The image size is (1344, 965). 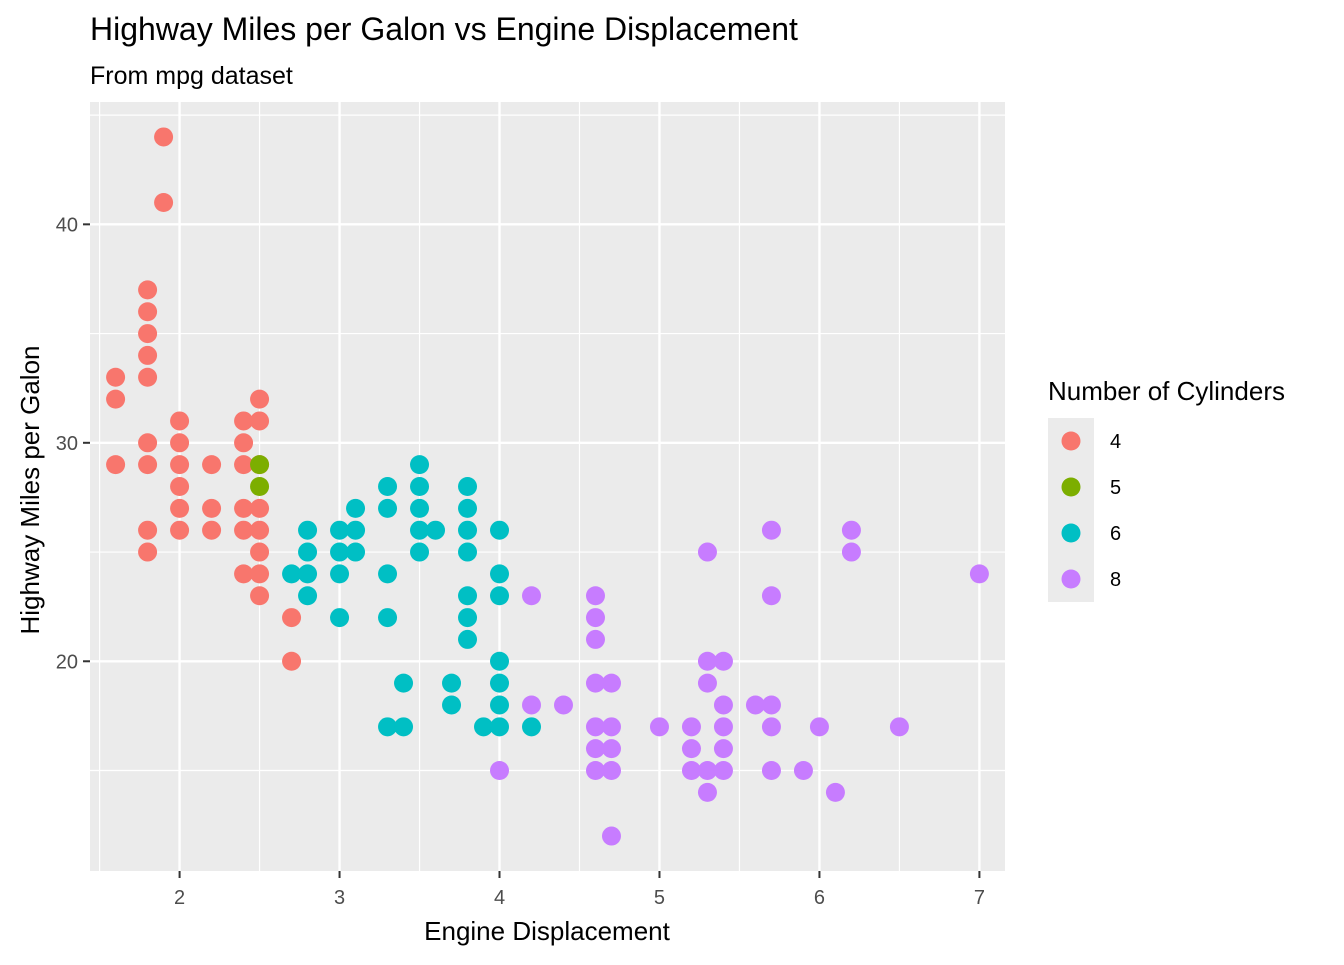 I want to click on chart-subtitle: From mpg dataset, so click(x=191, y=76).